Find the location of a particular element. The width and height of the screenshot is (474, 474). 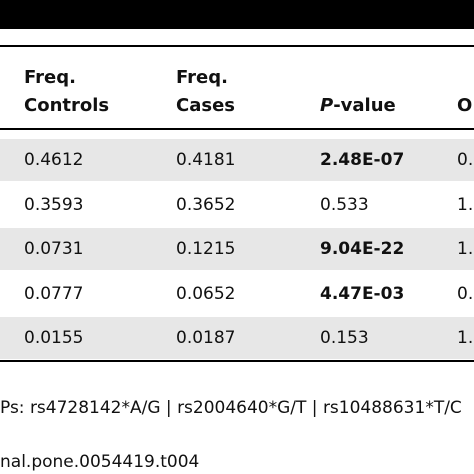

header-cell: O is located at coordinates (465, 105).